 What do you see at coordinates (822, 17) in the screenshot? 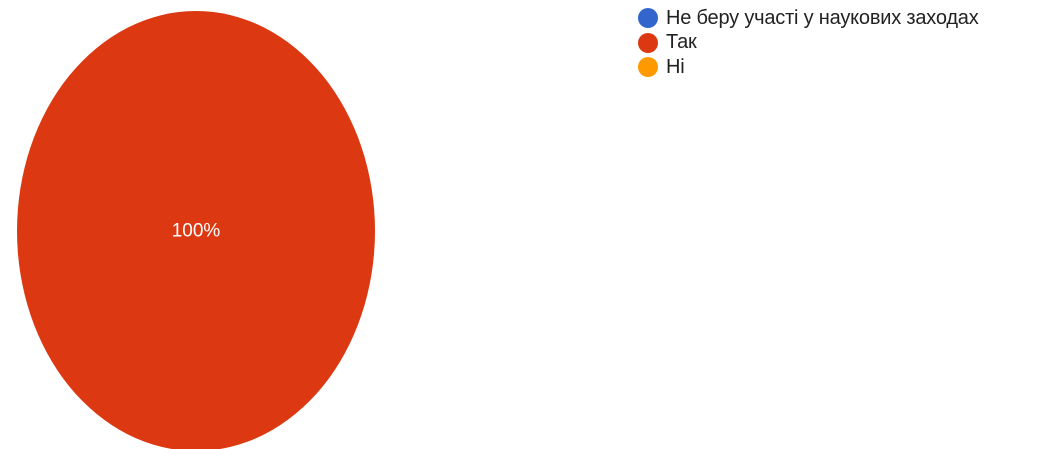
I see `legend-label: Не беру участі у наукових заходах` at bounding box center [822, 17].